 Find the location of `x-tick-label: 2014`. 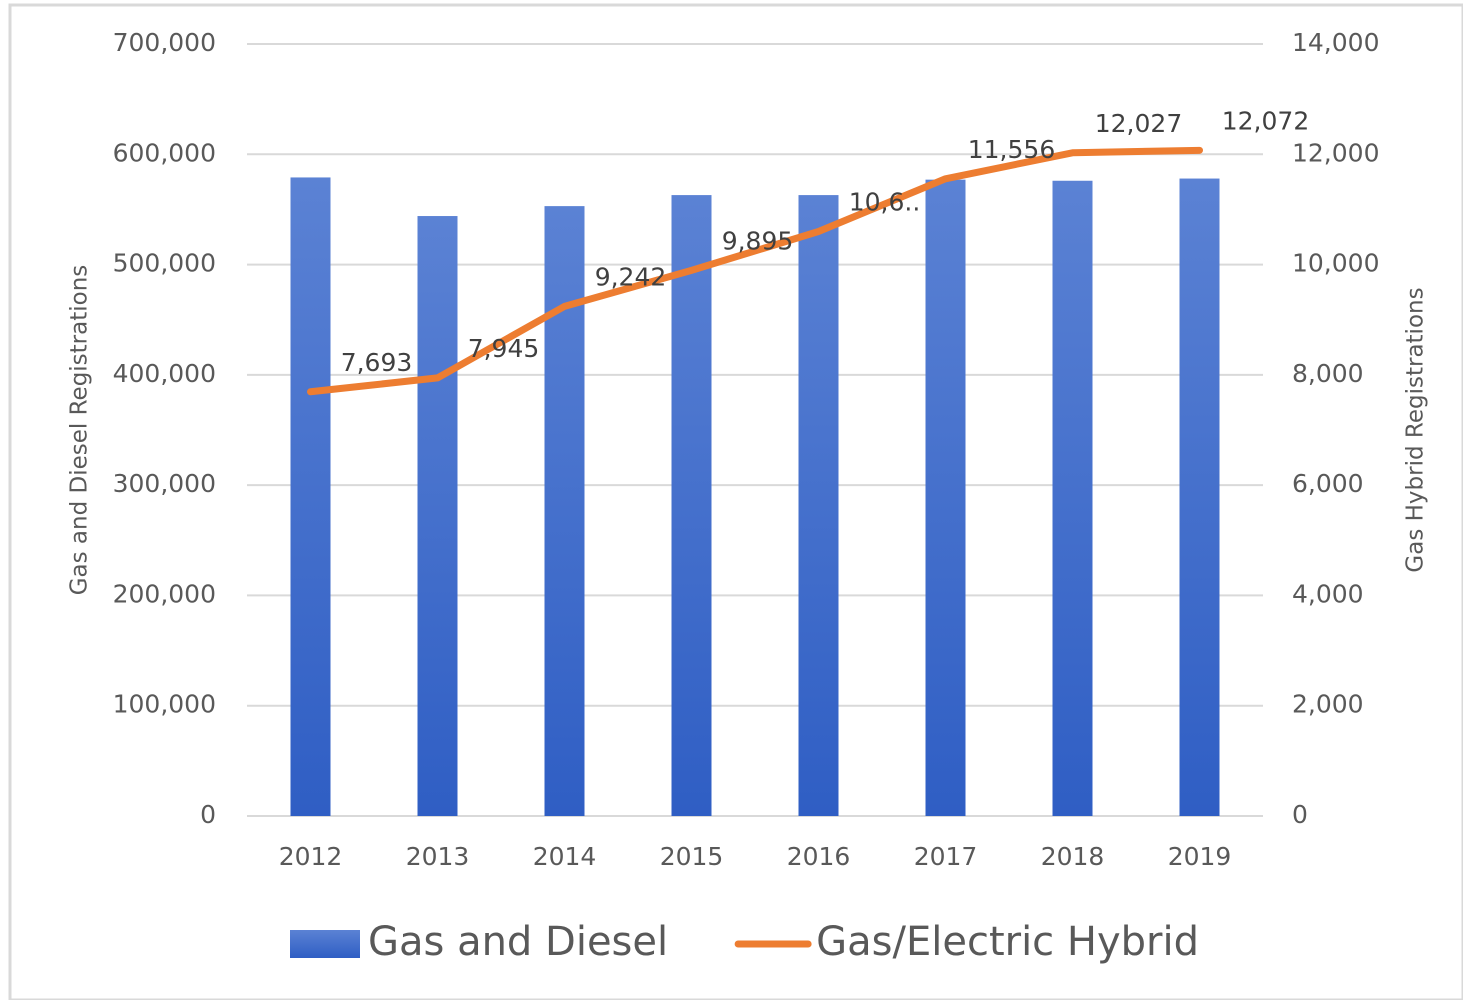

x-tick-label: 2014 is located at coordinates (565, 856).